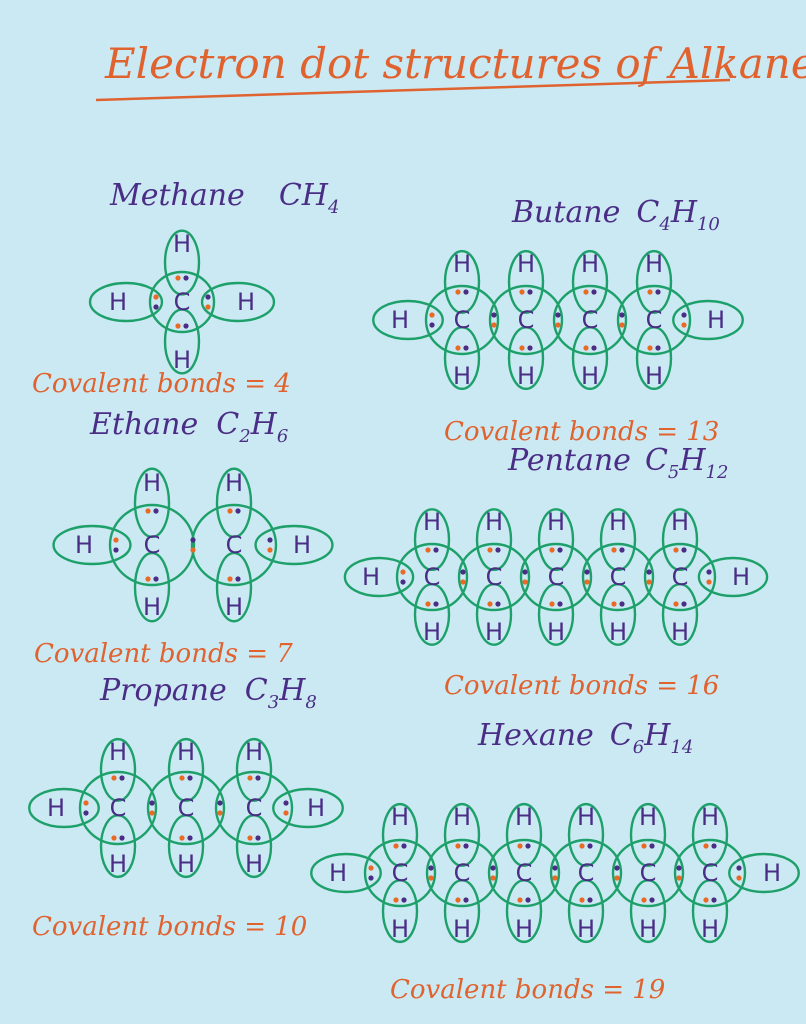  I want to click on ethane-bond-count: Covalent bonds = 7, so click(163, 654).